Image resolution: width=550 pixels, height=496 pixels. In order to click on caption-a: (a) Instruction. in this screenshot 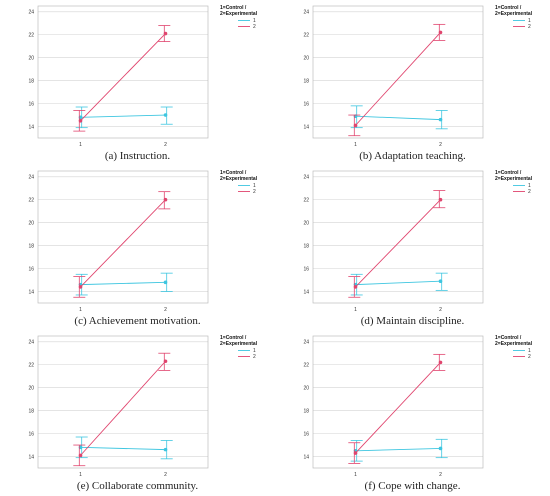, I will do `click(137, 156)`.